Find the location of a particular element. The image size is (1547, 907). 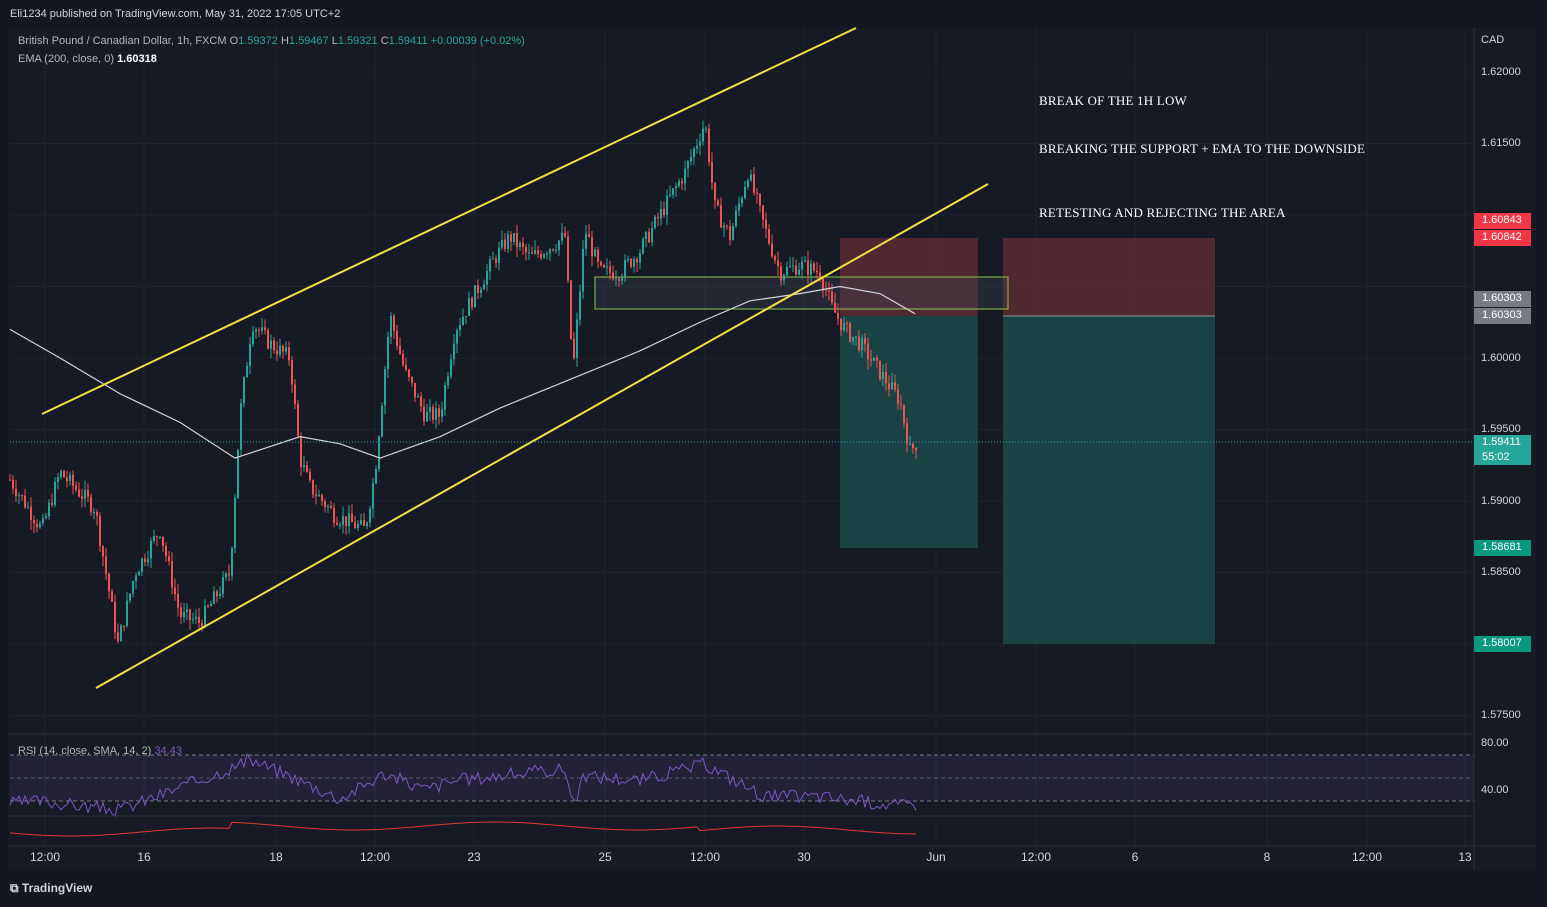

target-tag-1: 1.58681 is located at coordinates (1502, 548).